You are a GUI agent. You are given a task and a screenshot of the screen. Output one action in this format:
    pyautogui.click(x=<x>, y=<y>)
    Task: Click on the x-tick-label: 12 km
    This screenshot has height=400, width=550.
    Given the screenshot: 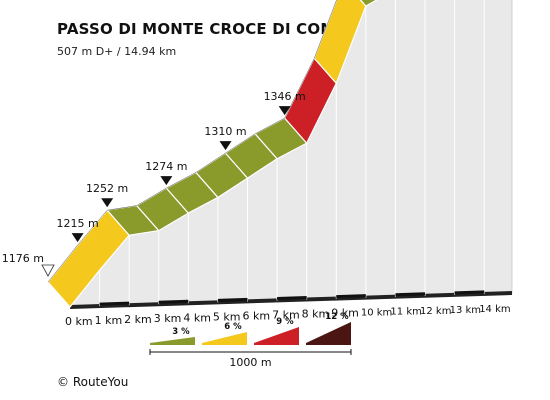 What is the action you would take?
    pyautogui.click(x=435, y=311)
    